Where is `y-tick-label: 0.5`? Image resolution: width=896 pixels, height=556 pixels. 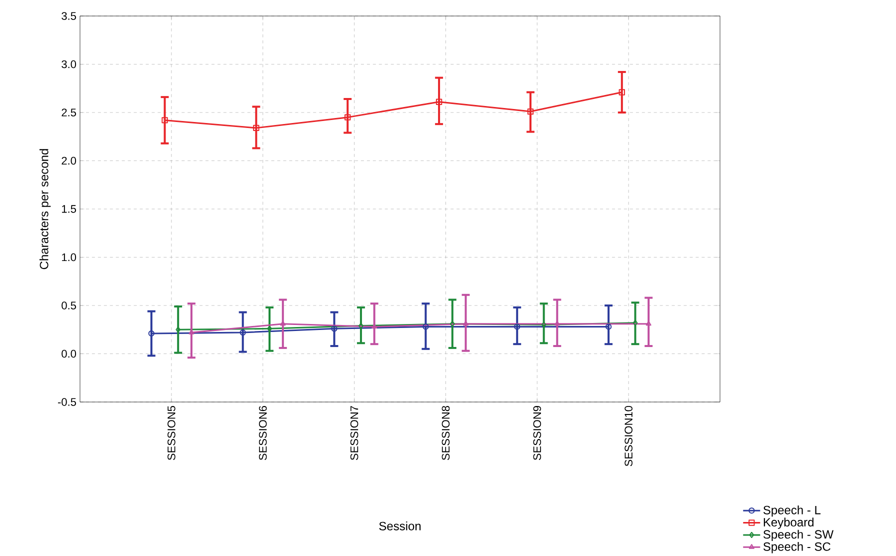 y-tick-label: 0.5 is located at coordinates (69, 306).